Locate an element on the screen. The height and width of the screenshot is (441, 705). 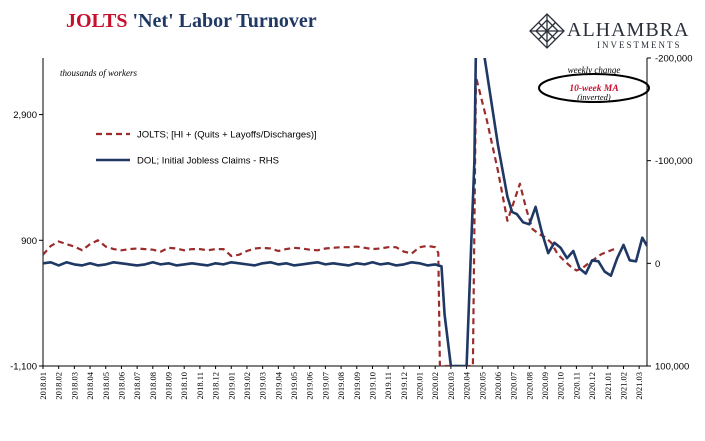
x-tick-label: 2018.07 is located at coordinates (137, 386).